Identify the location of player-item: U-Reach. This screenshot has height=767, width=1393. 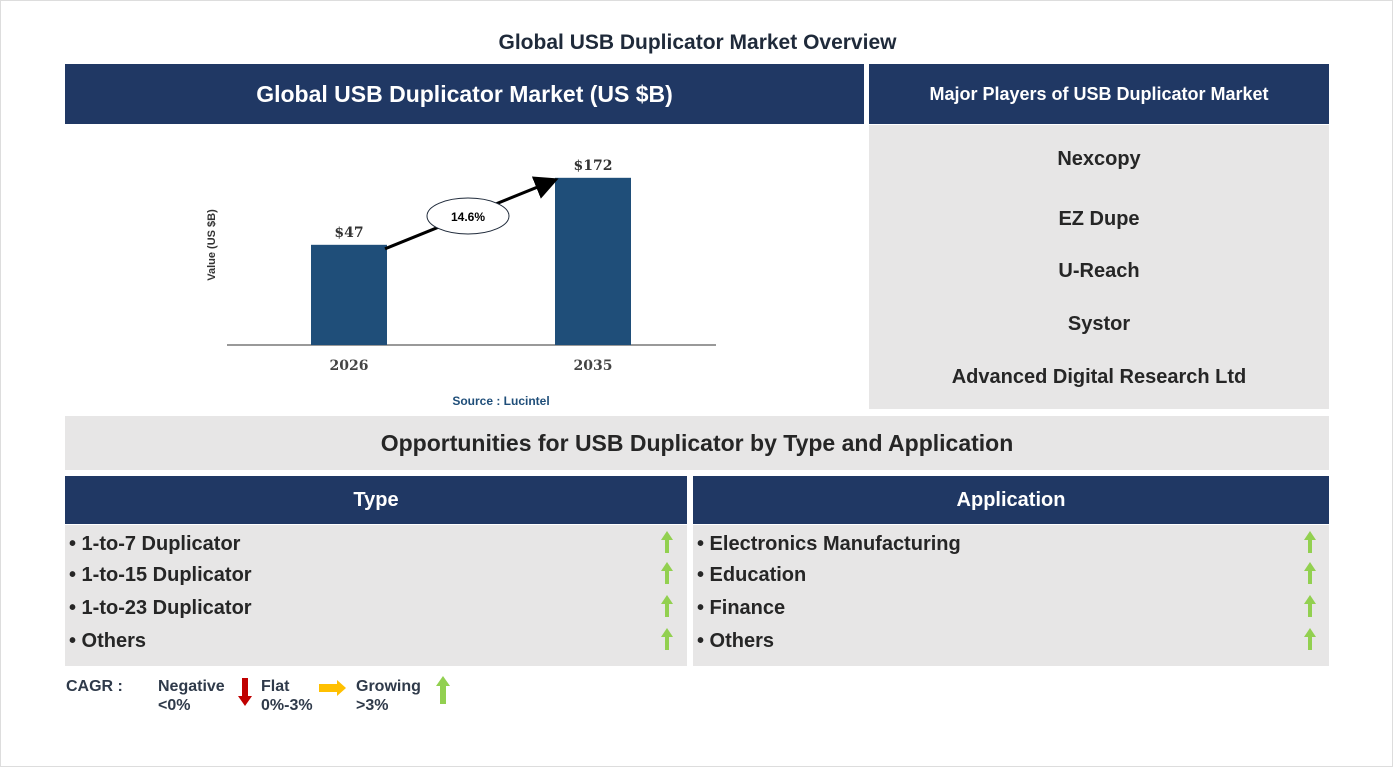
(1099, 271).